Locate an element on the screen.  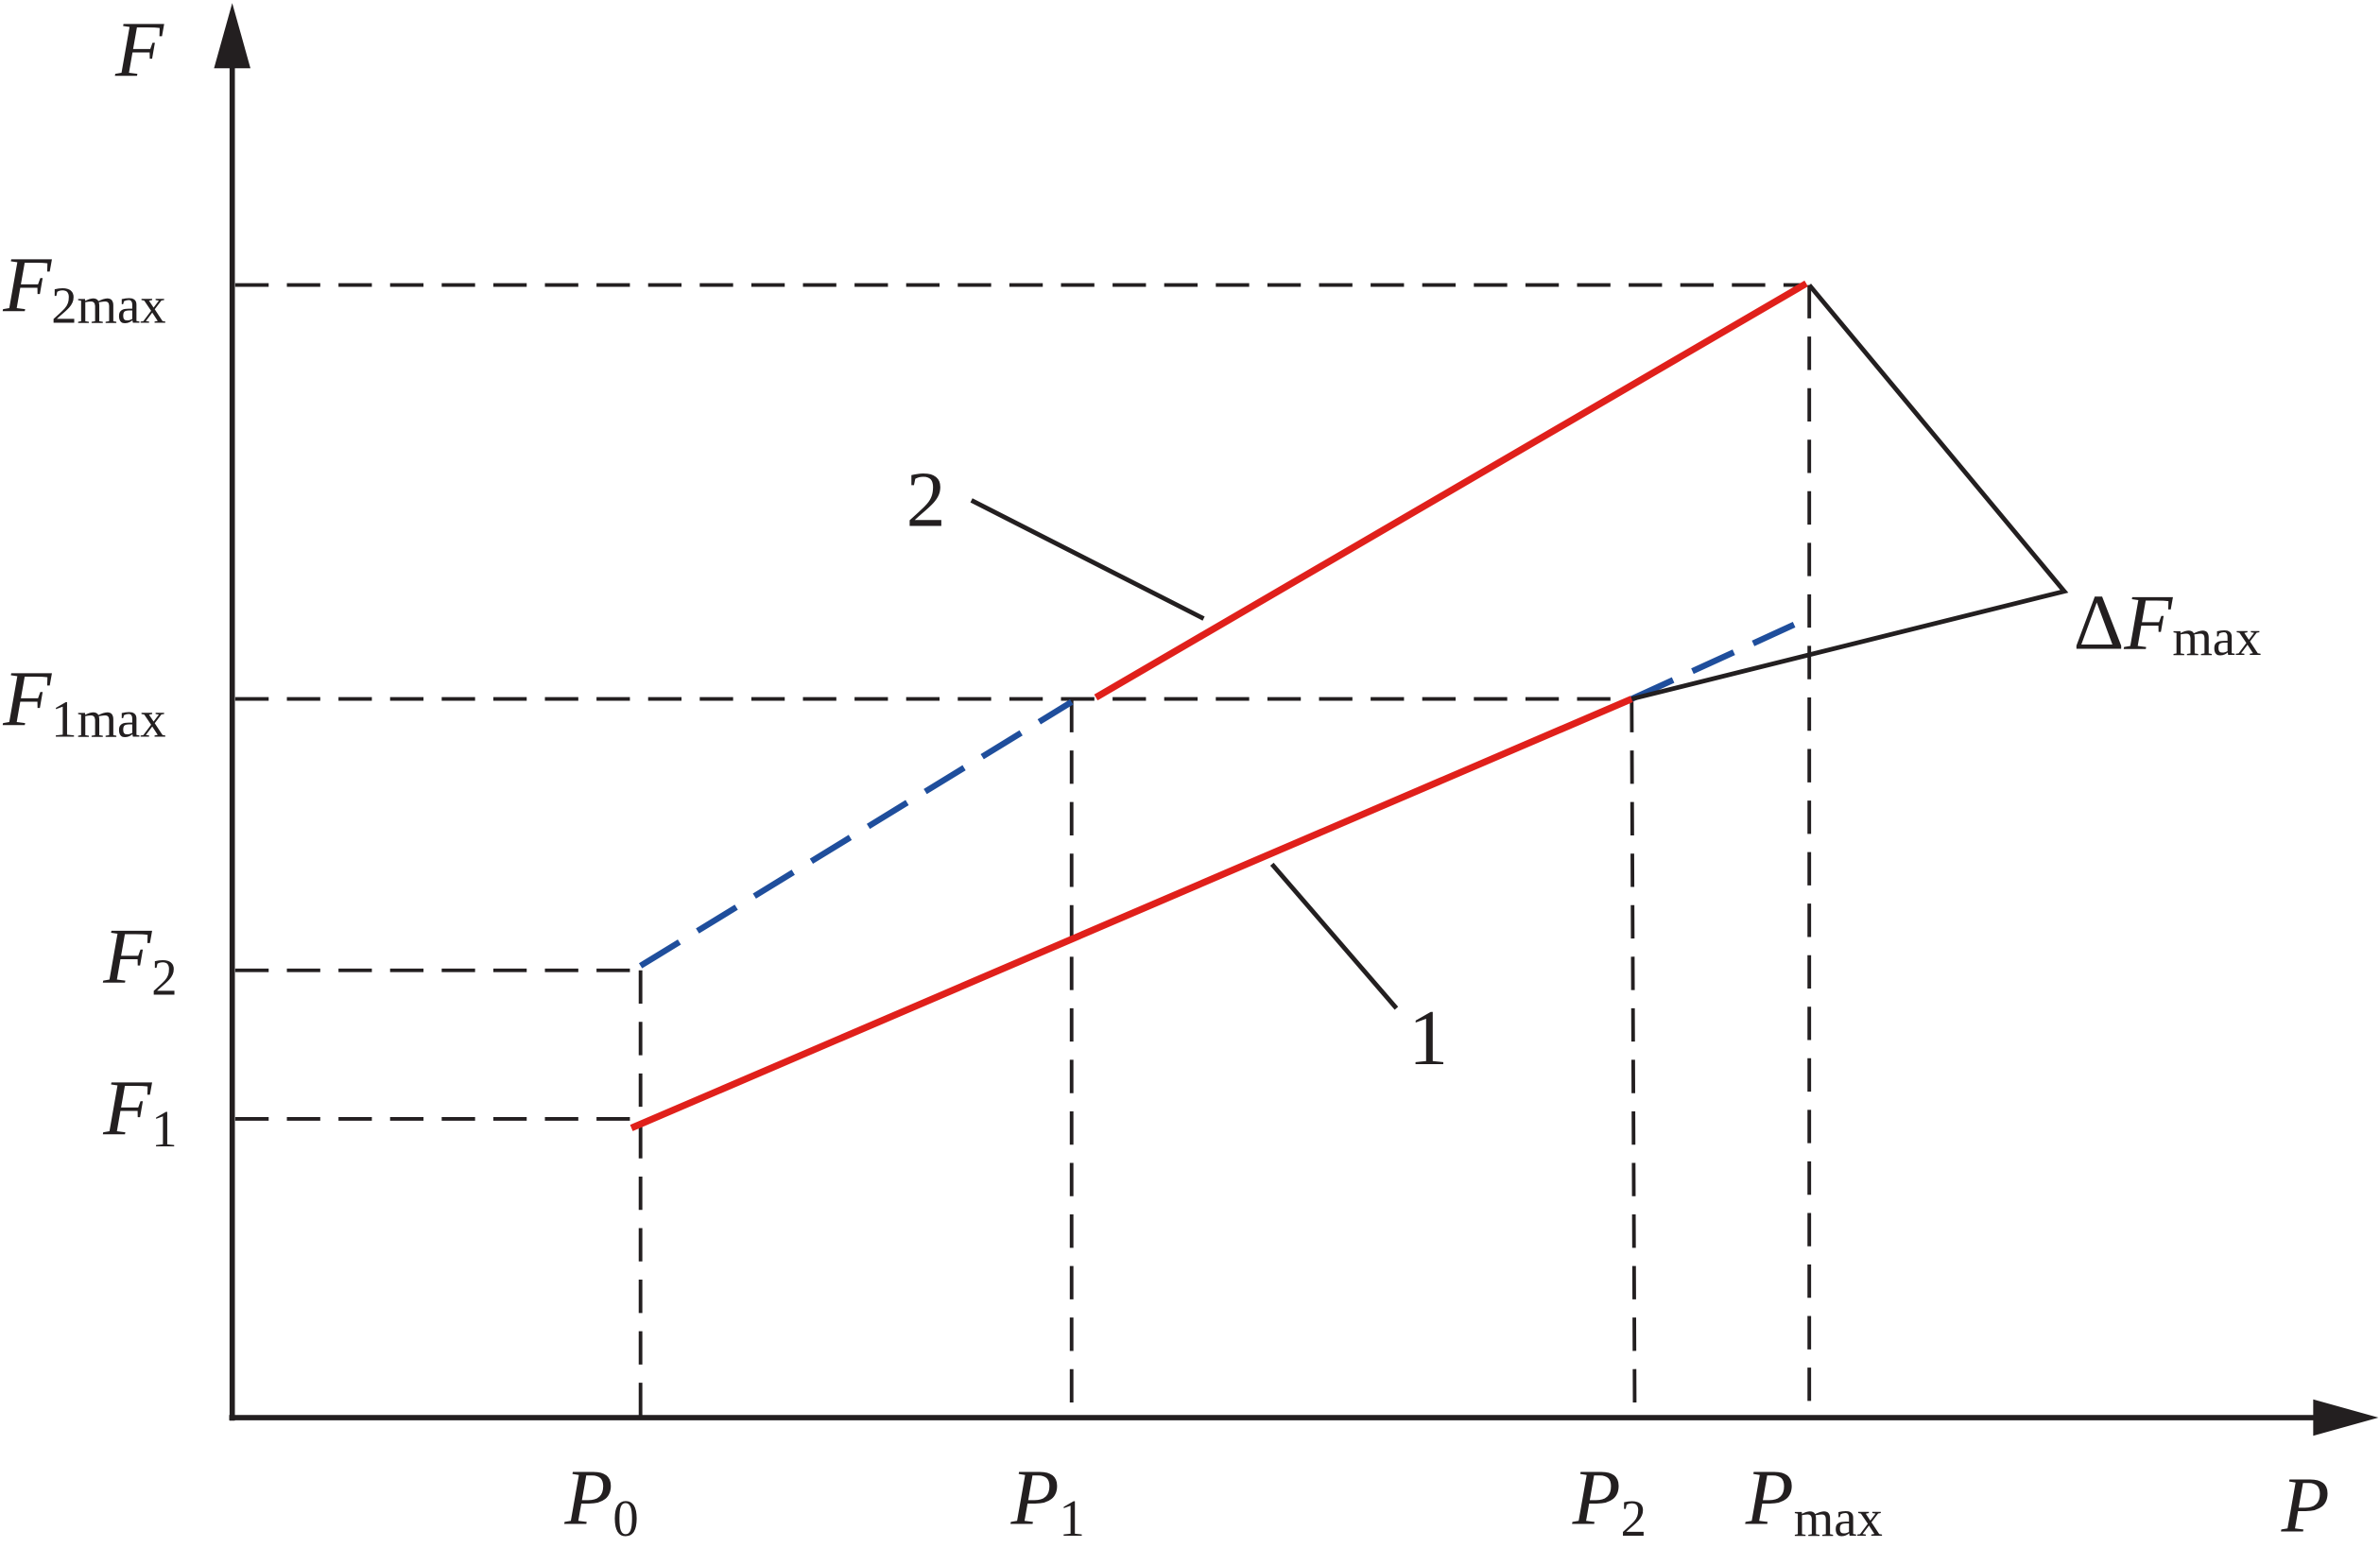
subscript: 2max is located at coordinates (108, 306).